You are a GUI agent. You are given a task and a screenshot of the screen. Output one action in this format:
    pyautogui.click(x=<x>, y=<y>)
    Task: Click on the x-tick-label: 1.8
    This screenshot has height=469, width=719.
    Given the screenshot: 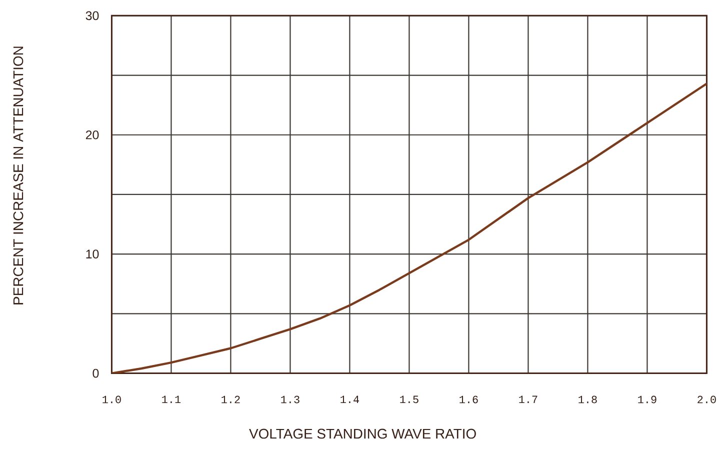 What is the action you would take?
    pyautogui.click(x=587, y=400)
    